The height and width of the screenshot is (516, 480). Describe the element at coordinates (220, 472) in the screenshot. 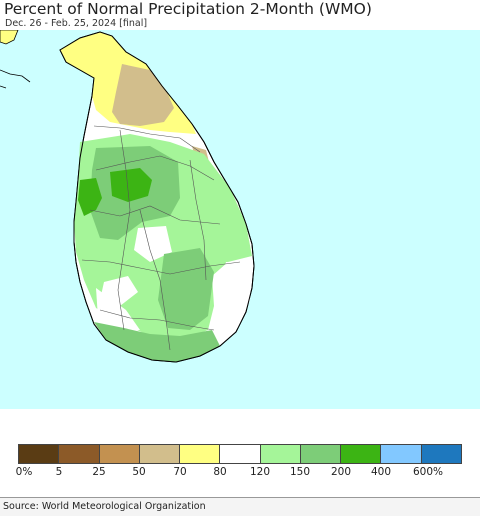

I see `legend-label: 80` at that location.